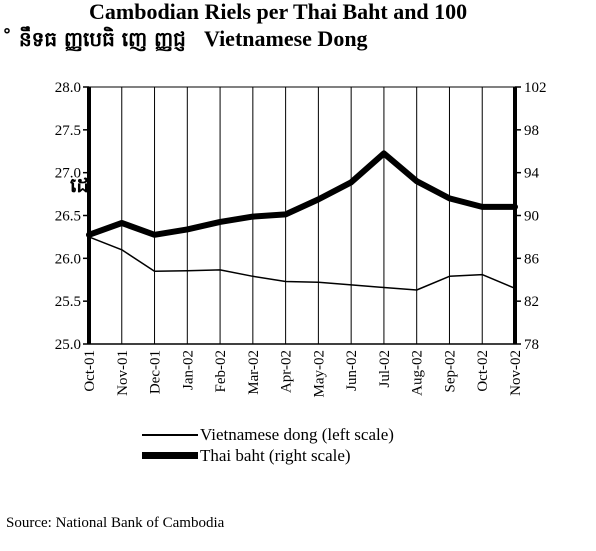 The height and width of the screenshot is (551, 596). I want to click on legend-label-thai-baht: Thai baht (right scale), so click(275, 455).